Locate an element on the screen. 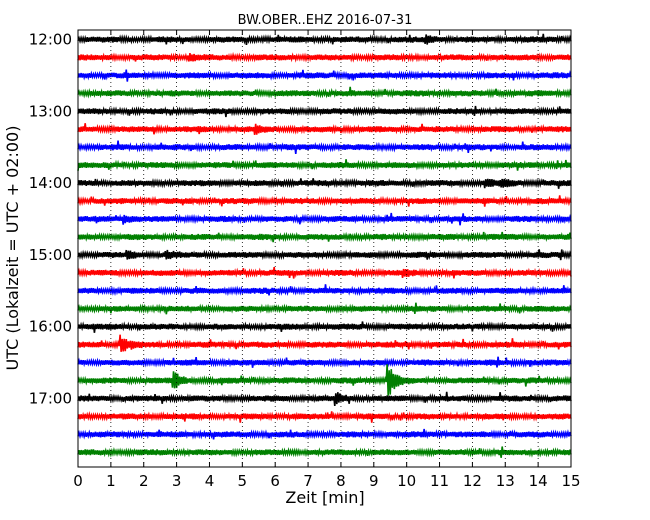  x-tick-label: 14 is located at coordinates (538, 481).